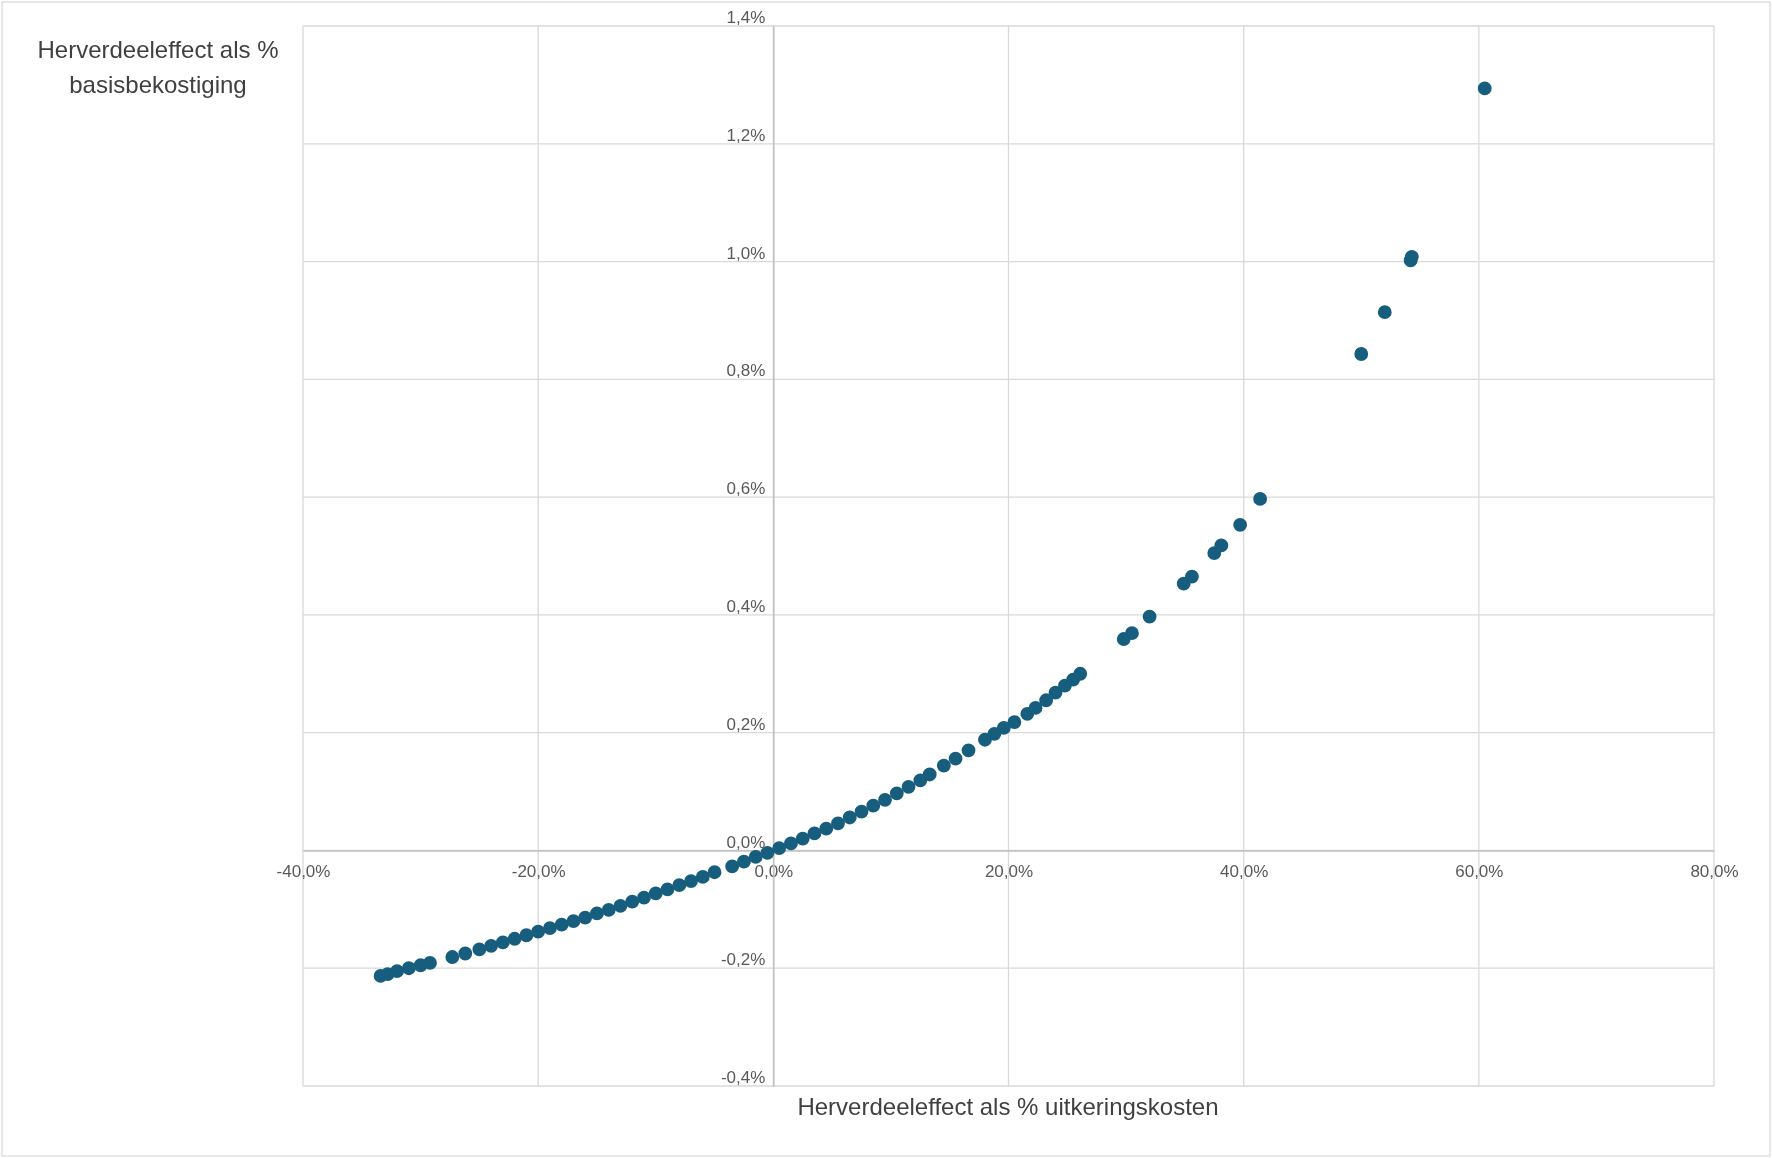 Image resolution: width=1772 pixels, height=1158 pixels. Describe the element at coordinates (746, 606) in the screenshot. I see `y-tick-label: 0,4%` at that location.